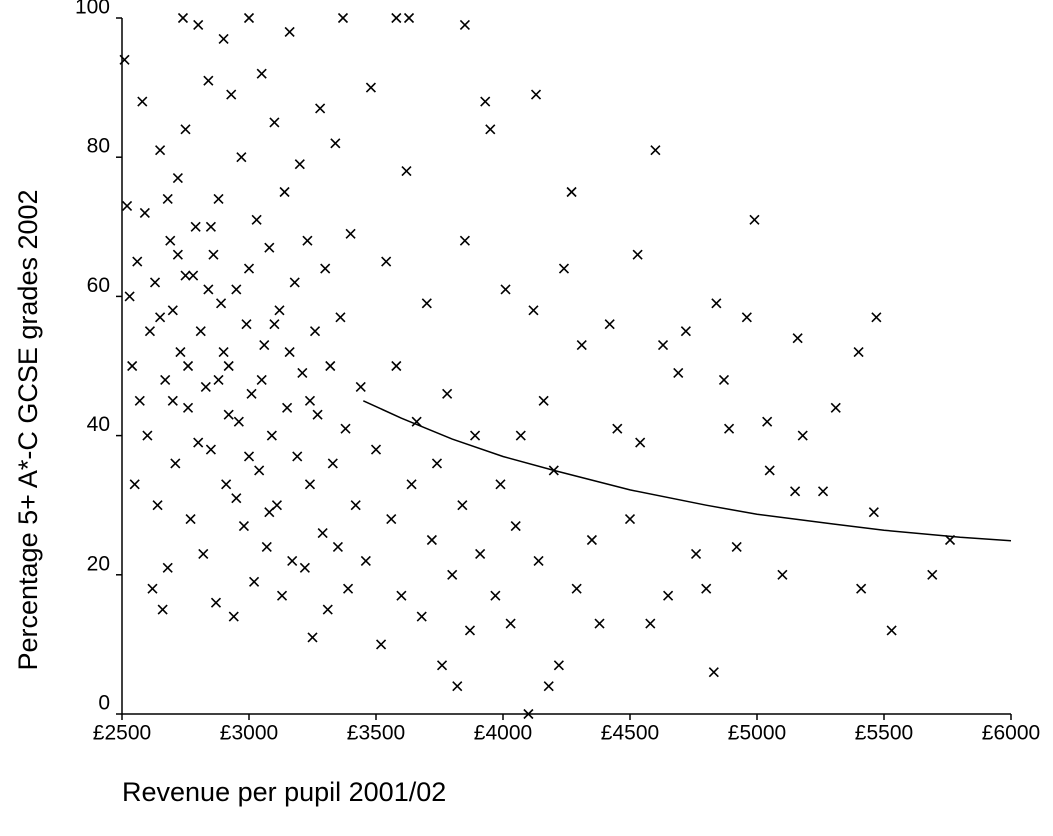 The image size is (1053, 836). I want to click on x-tick-label: £5000, so click(757, 733).